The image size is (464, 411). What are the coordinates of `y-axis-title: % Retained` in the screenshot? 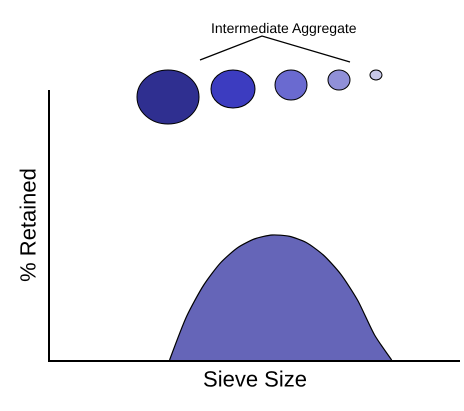 It's located at (28, 225).